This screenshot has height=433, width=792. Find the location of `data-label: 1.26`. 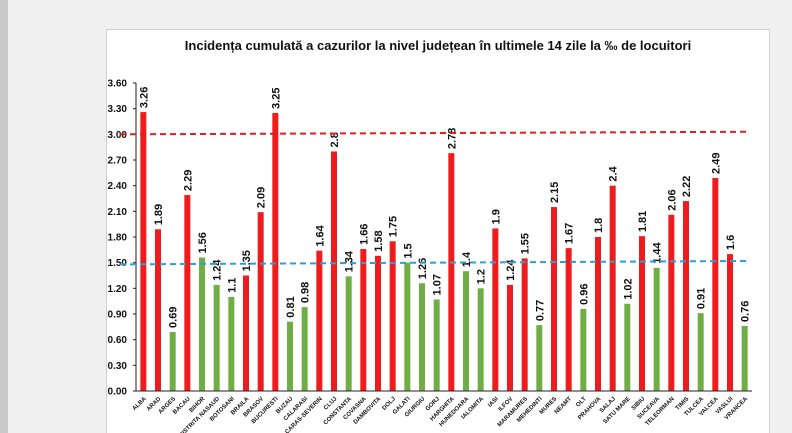

data-label: 1.26 is located at coordinates (423, 268).